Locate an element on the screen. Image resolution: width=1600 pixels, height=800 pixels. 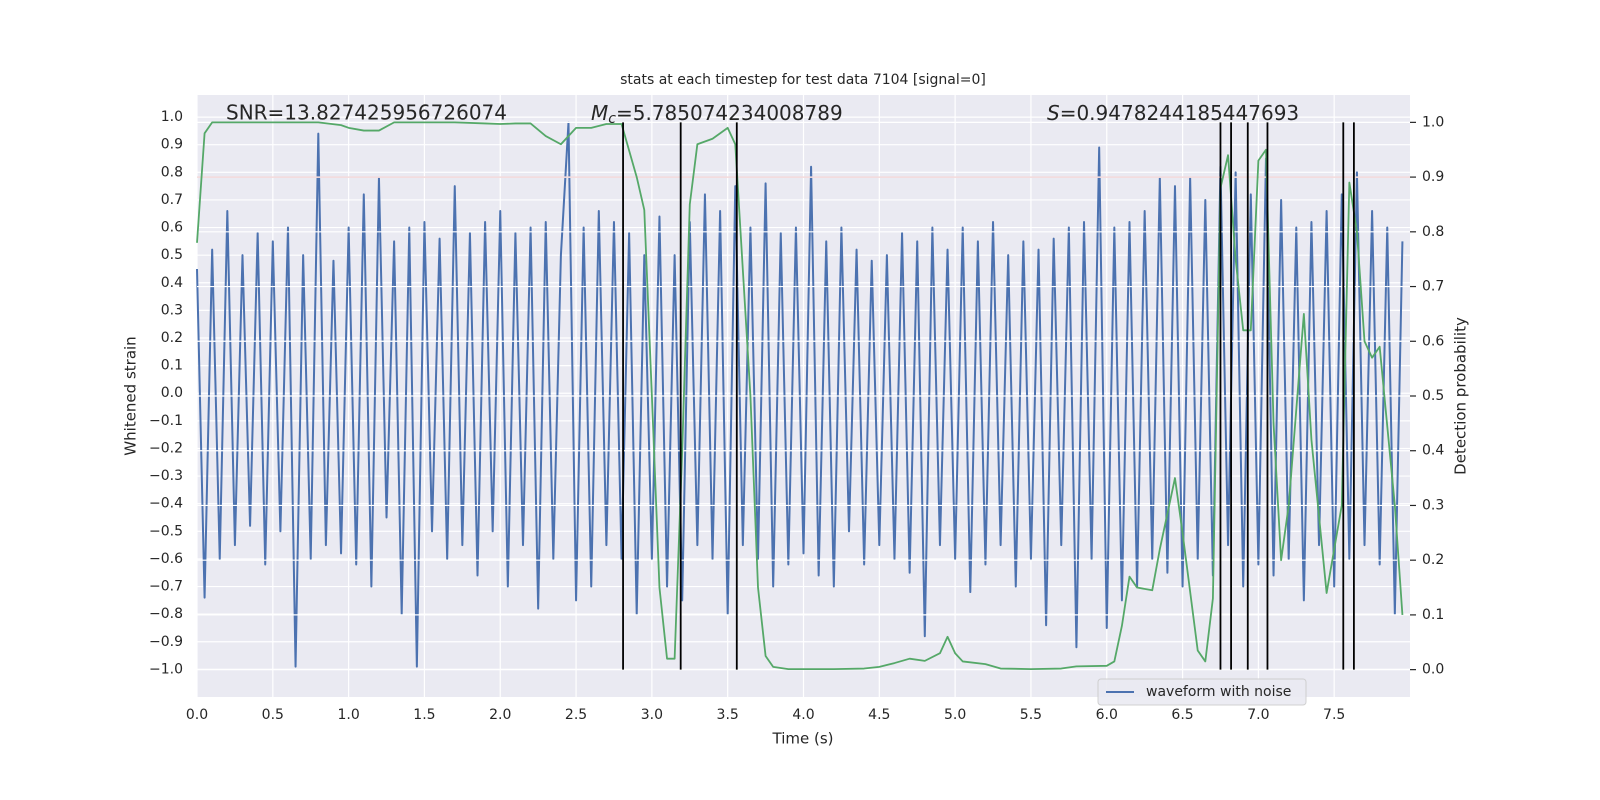
annotation: SNR=13.827425956726074 is located at coordinates (366, 113).